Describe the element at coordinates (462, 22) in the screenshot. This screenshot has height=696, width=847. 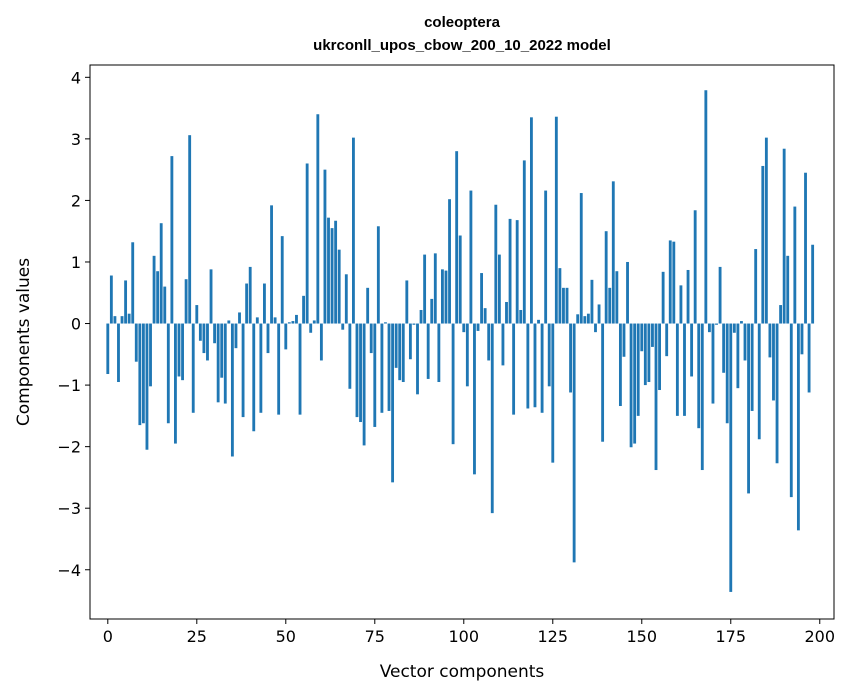
I see `chart-title: coleoptera` at that location.